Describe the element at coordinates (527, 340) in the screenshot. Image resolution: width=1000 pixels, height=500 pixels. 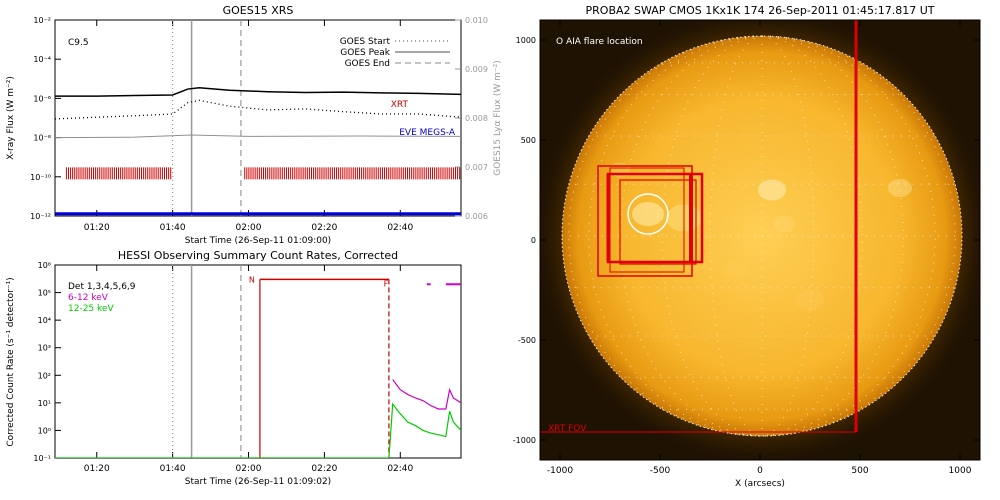
I see `swap-y-tick-label: -500` at that location.